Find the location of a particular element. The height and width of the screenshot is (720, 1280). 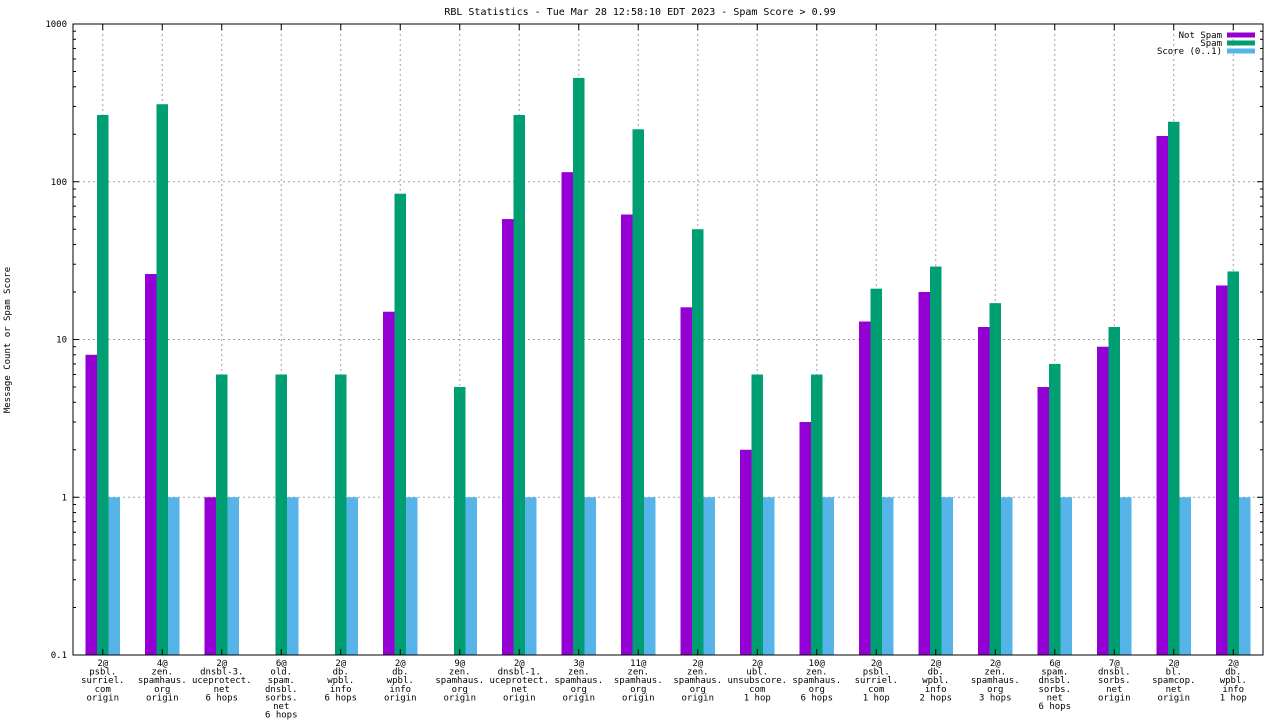

x-category-label: 2 hops is located at coordinates (935, 698).